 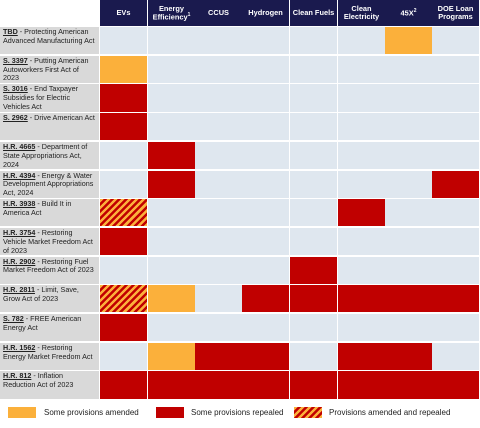 What do you see at coordinates (19, 347) in the screenshot?
I see `bill-number: H.R. 1562` at bounding box center [19, 347].